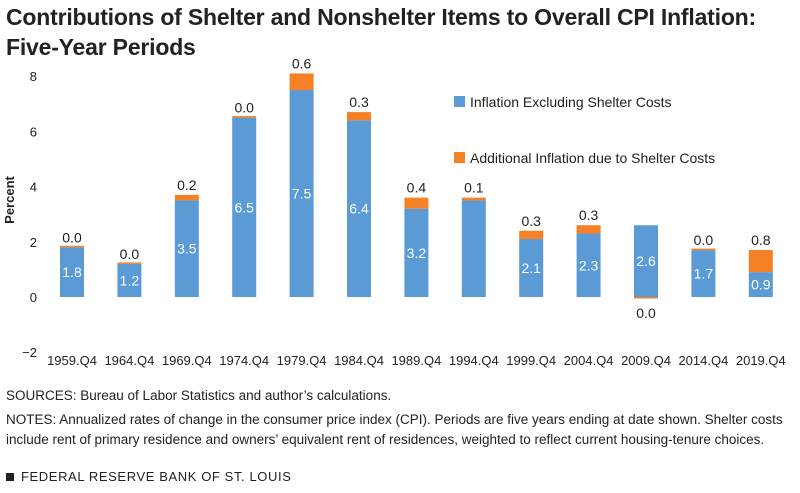 This screenshot has height=493, width=800. I want to click on bar-label-nonshelter: 3.5, so click(187, 249).